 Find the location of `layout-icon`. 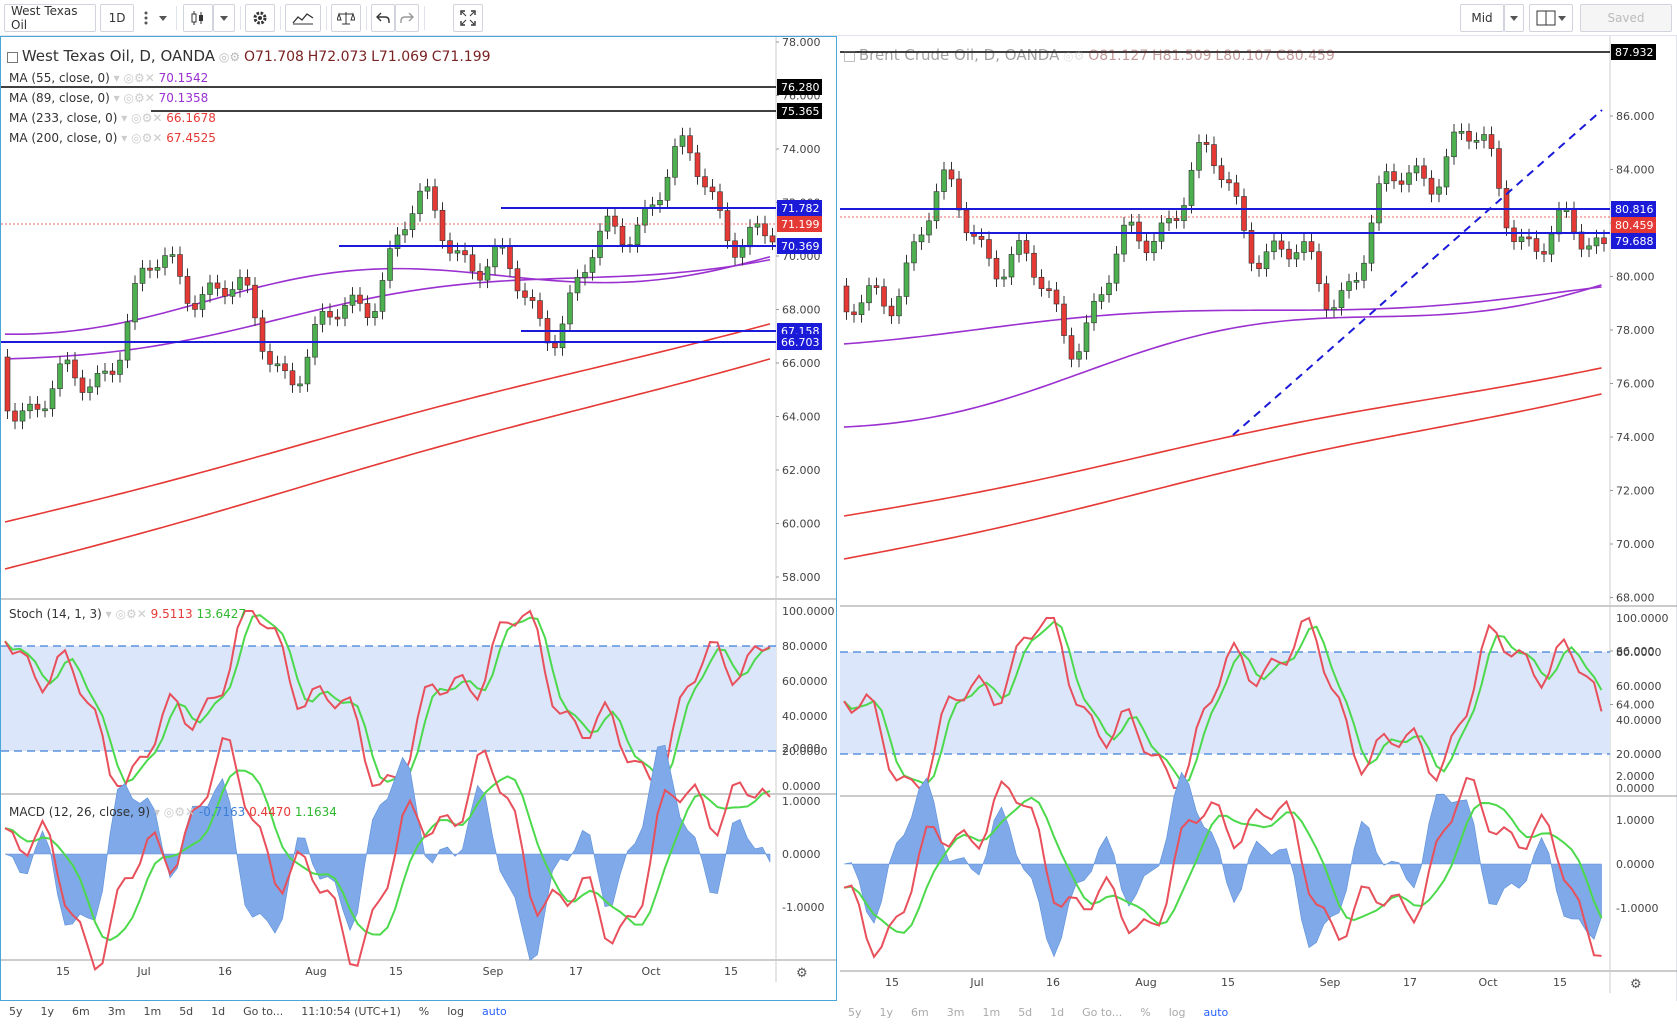

layout-icon is located at coordinates (1551, 18).